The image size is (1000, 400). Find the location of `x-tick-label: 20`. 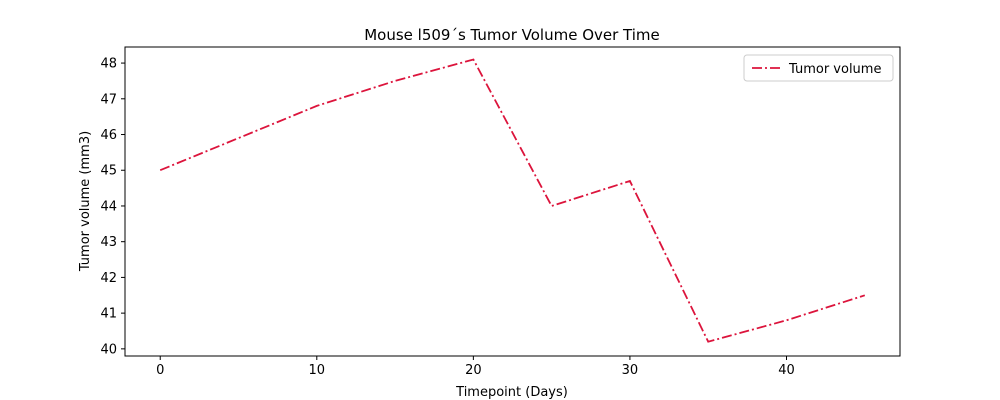

x-tick-label: 20 is located at coordinates (473, 370).